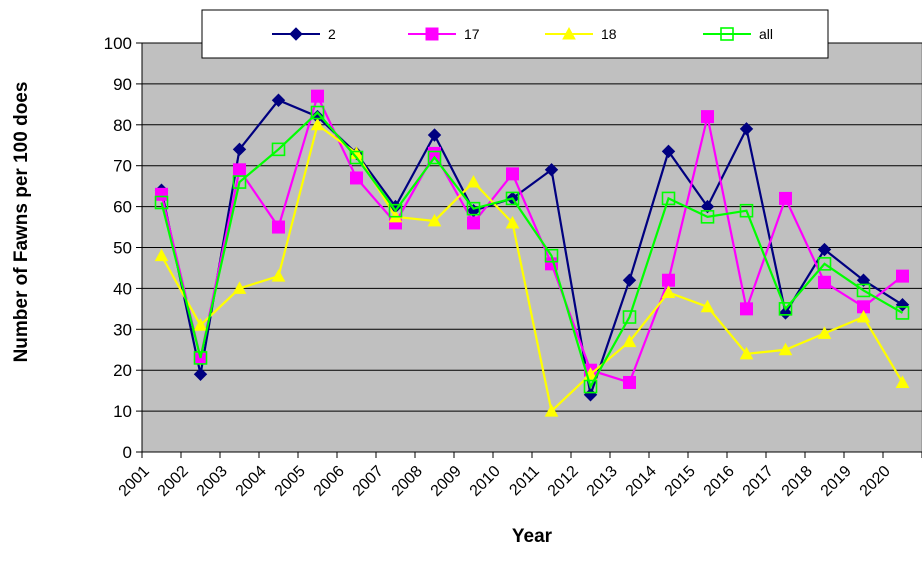 The width and height of the screenshot is (922, 568). Describe the element at coordinates (332, 34) in the screenshot. I see `legend-label: 2` at that location.